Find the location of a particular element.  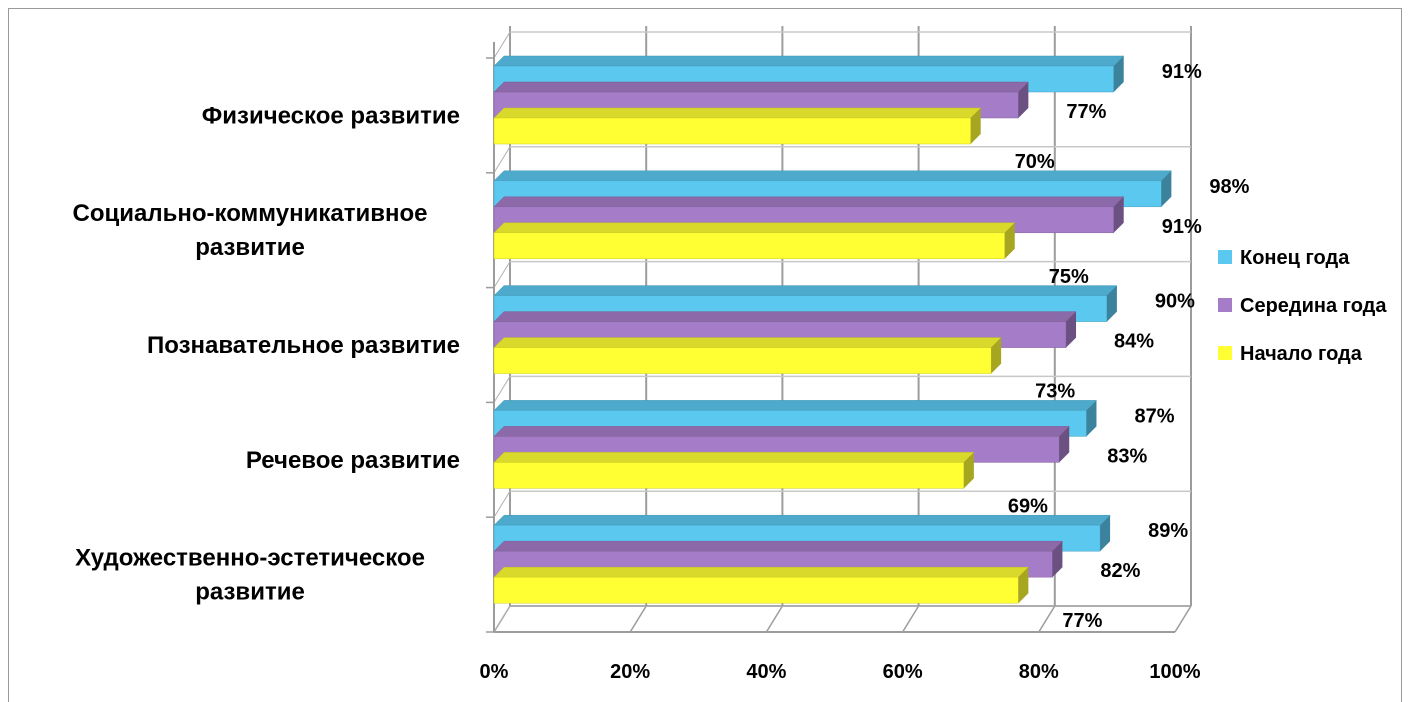

category-label-line: Речевое развитие is located at coordinates (353, 460).